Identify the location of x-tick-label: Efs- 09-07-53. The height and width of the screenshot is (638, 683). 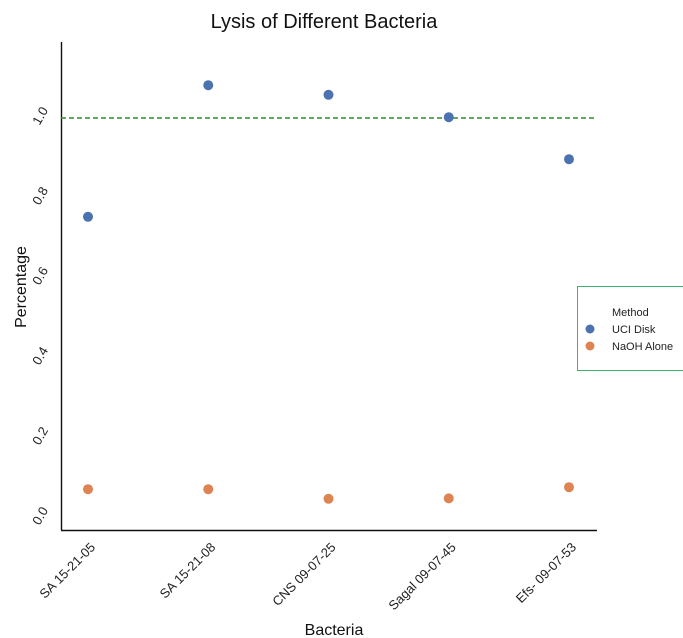
(546, 573).